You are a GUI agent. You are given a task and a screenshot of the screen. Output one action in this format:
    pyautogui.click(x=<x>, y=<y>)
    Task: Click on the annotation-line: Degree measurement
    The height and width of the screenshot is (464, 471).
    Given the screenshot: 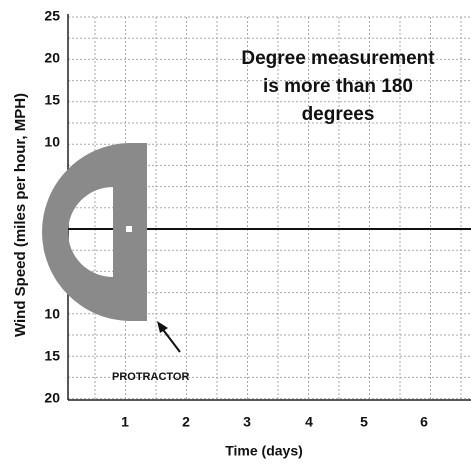 What is the action you would take?
    pyautogui.click(x=338, y=58)
    